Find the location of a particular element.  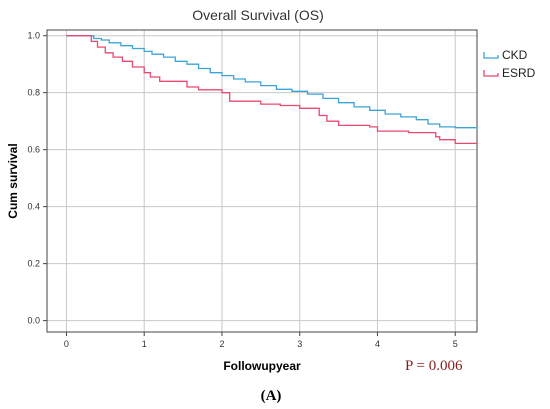

panel-label: (A) is located at coordinates (271, 396).